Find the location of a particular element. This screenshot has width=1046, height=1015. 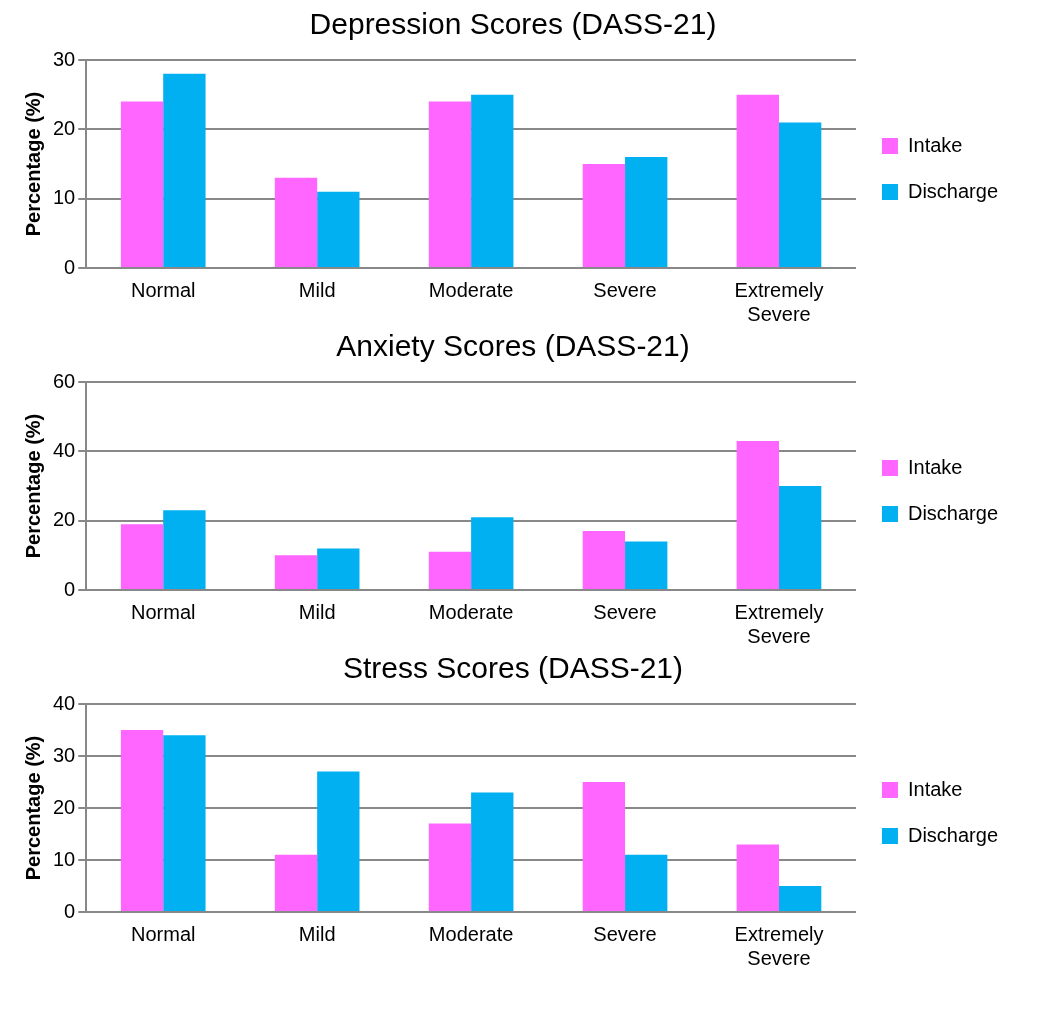

y-tick-label: 60 is located at coordinates (64, 380).